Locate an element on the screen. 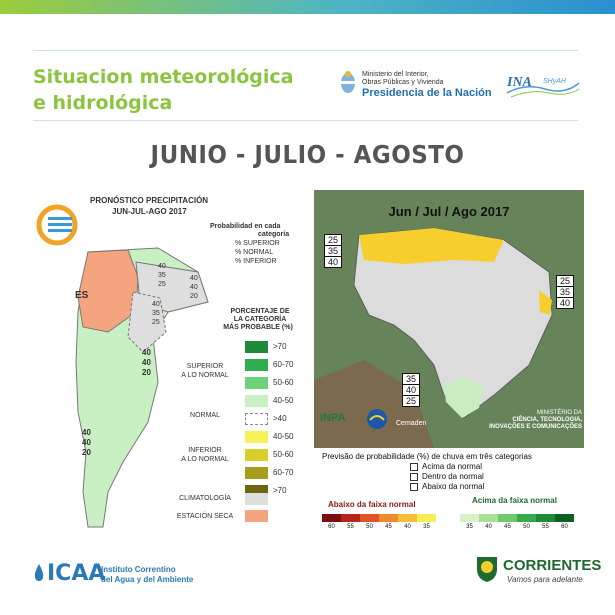 The image size is (615, 615). brazil-box-south: 35 40 25 is located at coordinates (411, 390).